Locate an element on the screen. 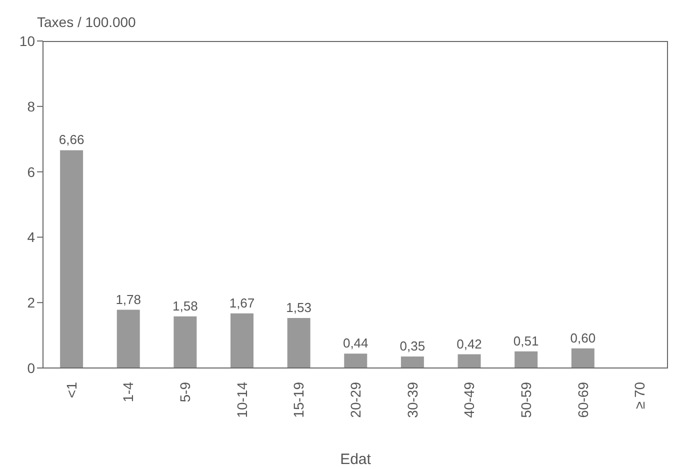  data-label: 1,58 is located at coordinates (185, 306).